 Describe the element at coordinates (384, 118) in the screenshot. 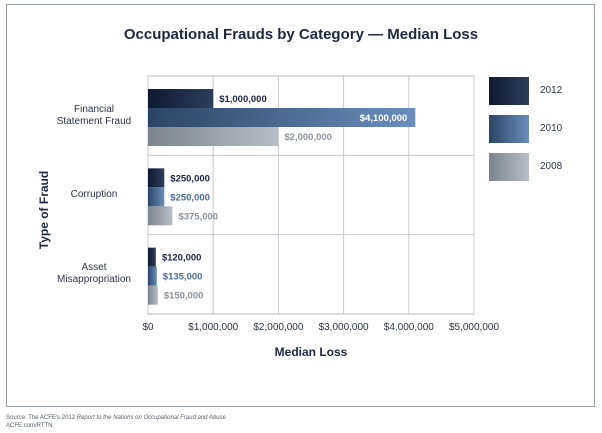

I see `bar-value-label: $4,100,000` at that location.